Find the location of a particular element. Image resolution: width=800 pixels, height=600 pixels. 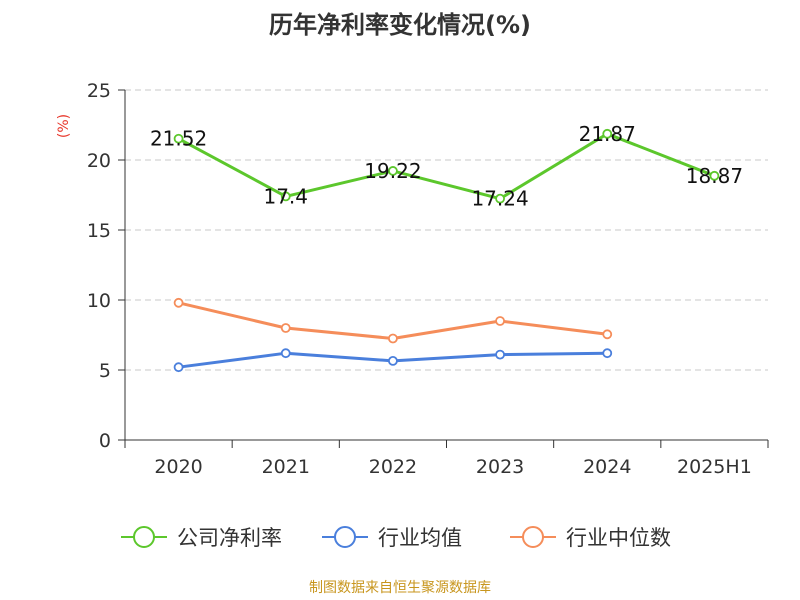

x-tick-label: 2024 is located at coordinates (607, 467).